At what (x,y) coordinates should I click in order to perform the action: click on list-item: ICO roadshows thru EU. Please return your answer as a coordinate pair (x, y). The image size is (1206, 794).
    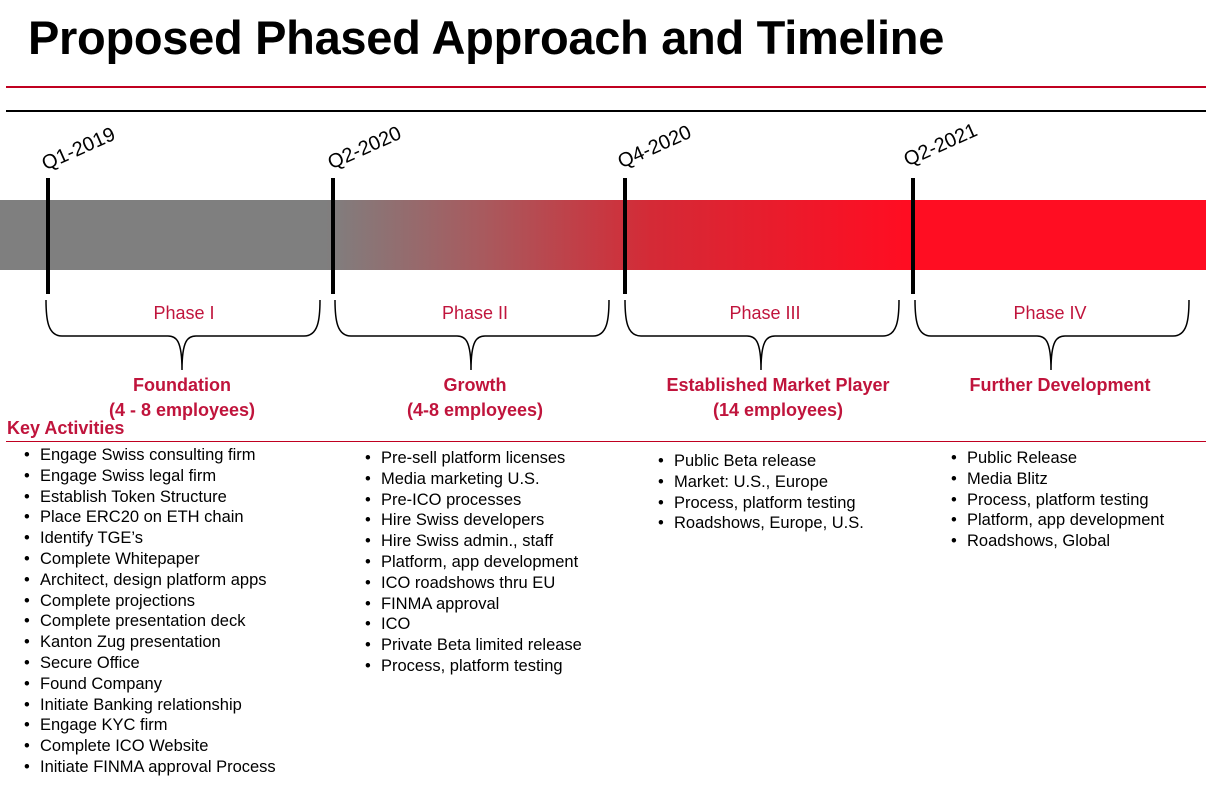
    Looking at the image, I should click on (472, 583).